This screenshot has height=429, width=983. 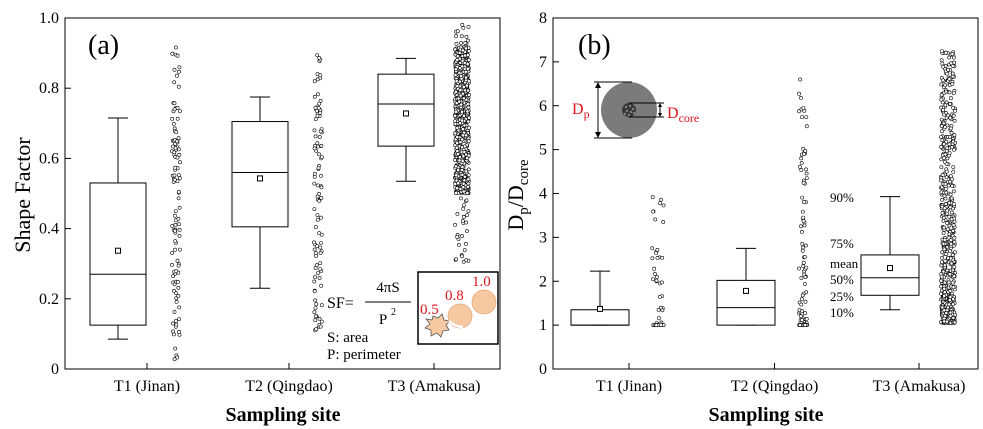 I want to click on legend-p10: 10%, so click(x=842, y=312).